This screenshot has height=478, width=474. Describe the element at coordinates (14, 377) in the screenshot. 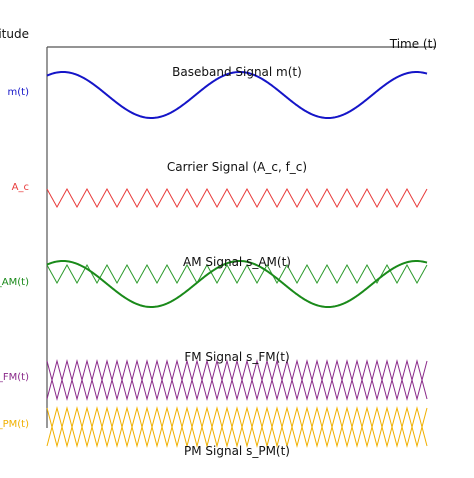

I see `fm-side-label: s_FM(t)` at that location.